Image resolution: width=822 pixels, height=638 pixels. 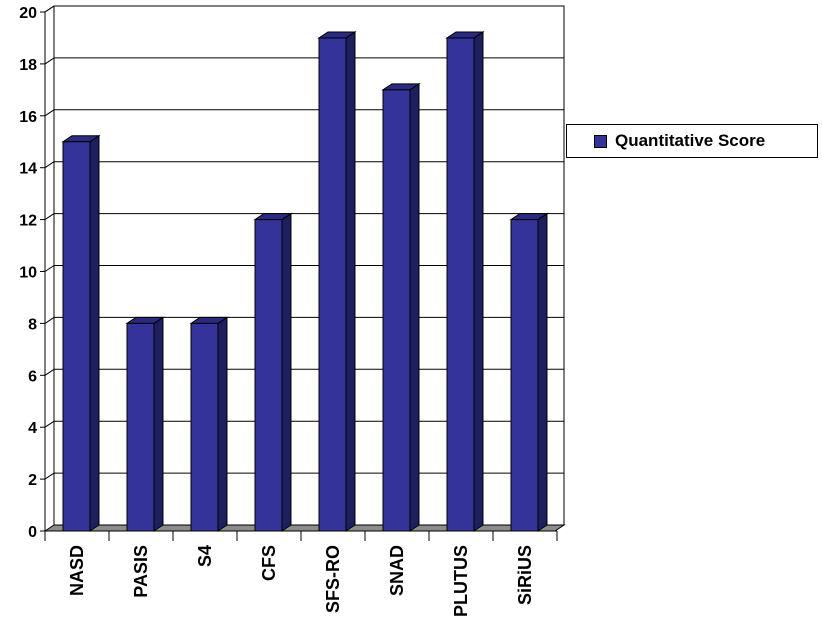 What do you see at coordinates (28, 221) in the screenshot?
I see `y-tick-label: 12` at bounding box center [28, 221].